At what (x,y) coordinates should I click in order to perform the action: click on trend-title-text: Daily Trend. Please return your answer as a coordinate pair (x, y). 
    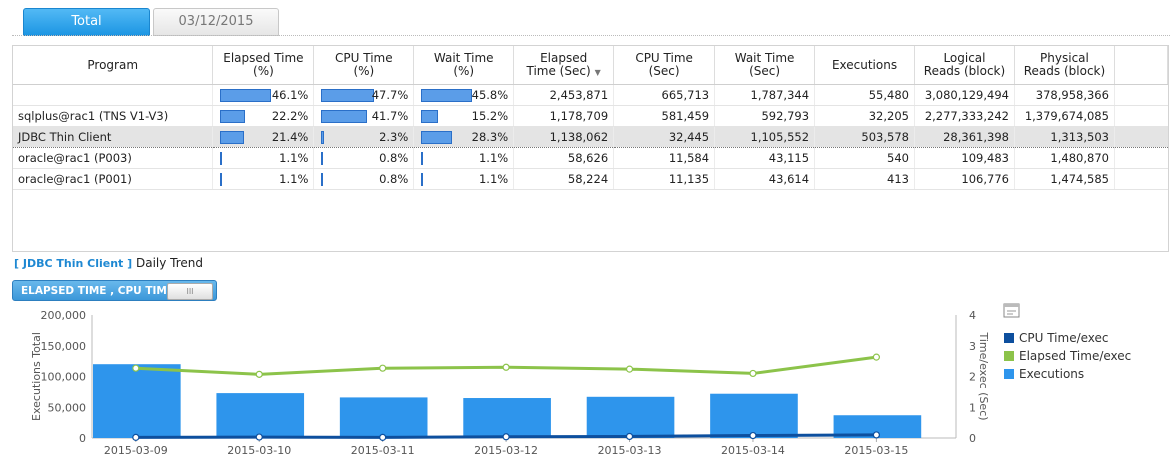
    Looking at the image, I should click on (169, 263).